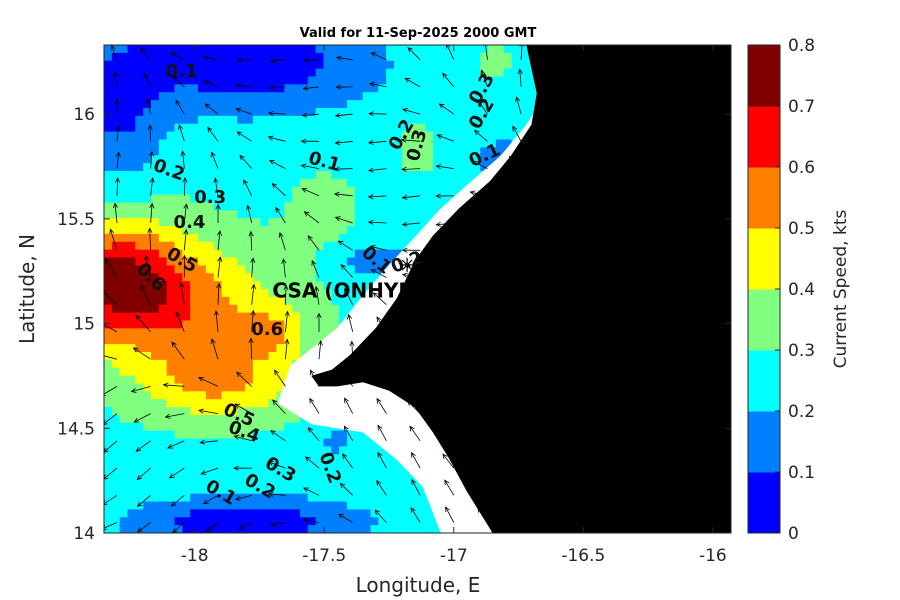  I want to click on current-arrow, so click(115, 79).